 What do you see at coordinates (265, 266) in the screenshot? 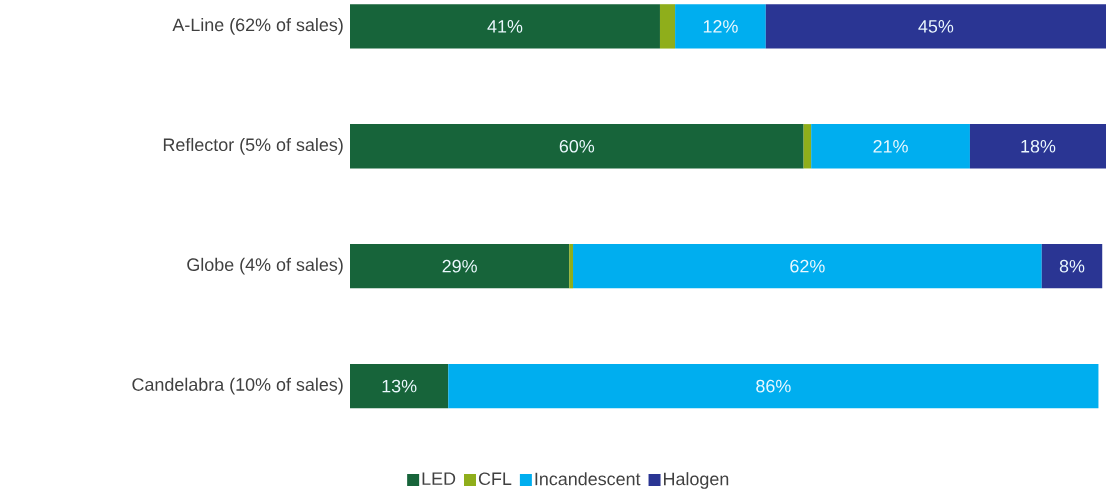
I see `y-tick-label: Globe (4% of sales)` at bounding box center [265, 266].